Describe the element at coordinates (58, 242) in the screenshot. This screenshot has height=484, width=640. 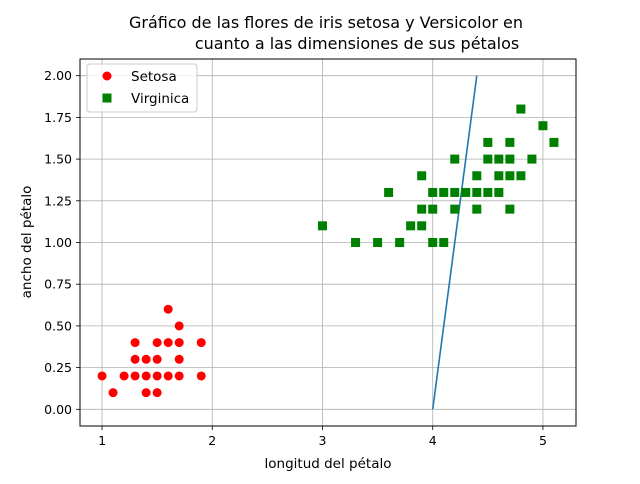
I see `y-tick-label: 1.00` at that location.